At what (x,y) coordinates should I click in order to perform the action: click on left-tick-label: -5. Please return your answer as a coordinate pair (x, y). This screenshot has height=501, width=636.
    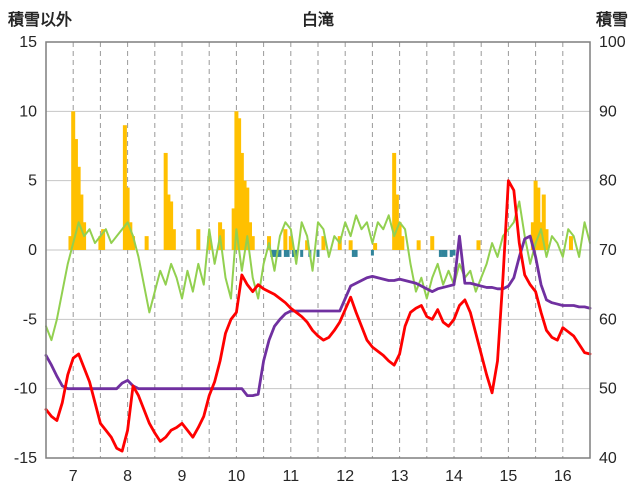
    Looking at the image, I should click on (30, 319).